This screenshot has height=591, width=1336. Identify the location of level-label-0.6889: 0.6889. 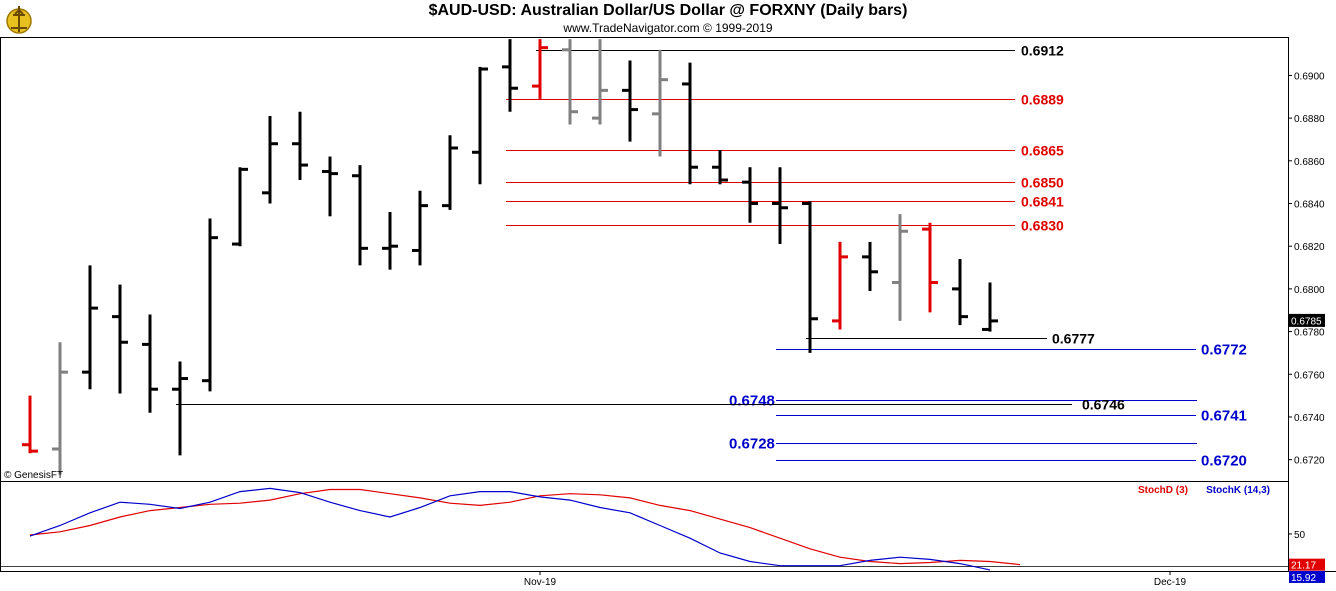
(1042, 100).